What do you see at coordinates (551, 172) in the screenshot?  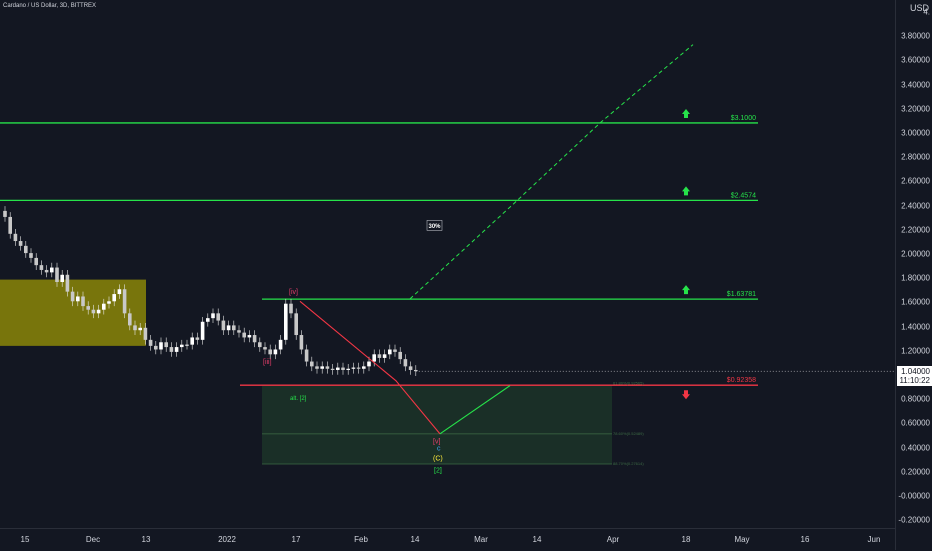 I see `projection-path` at bounding box center [551, 172].